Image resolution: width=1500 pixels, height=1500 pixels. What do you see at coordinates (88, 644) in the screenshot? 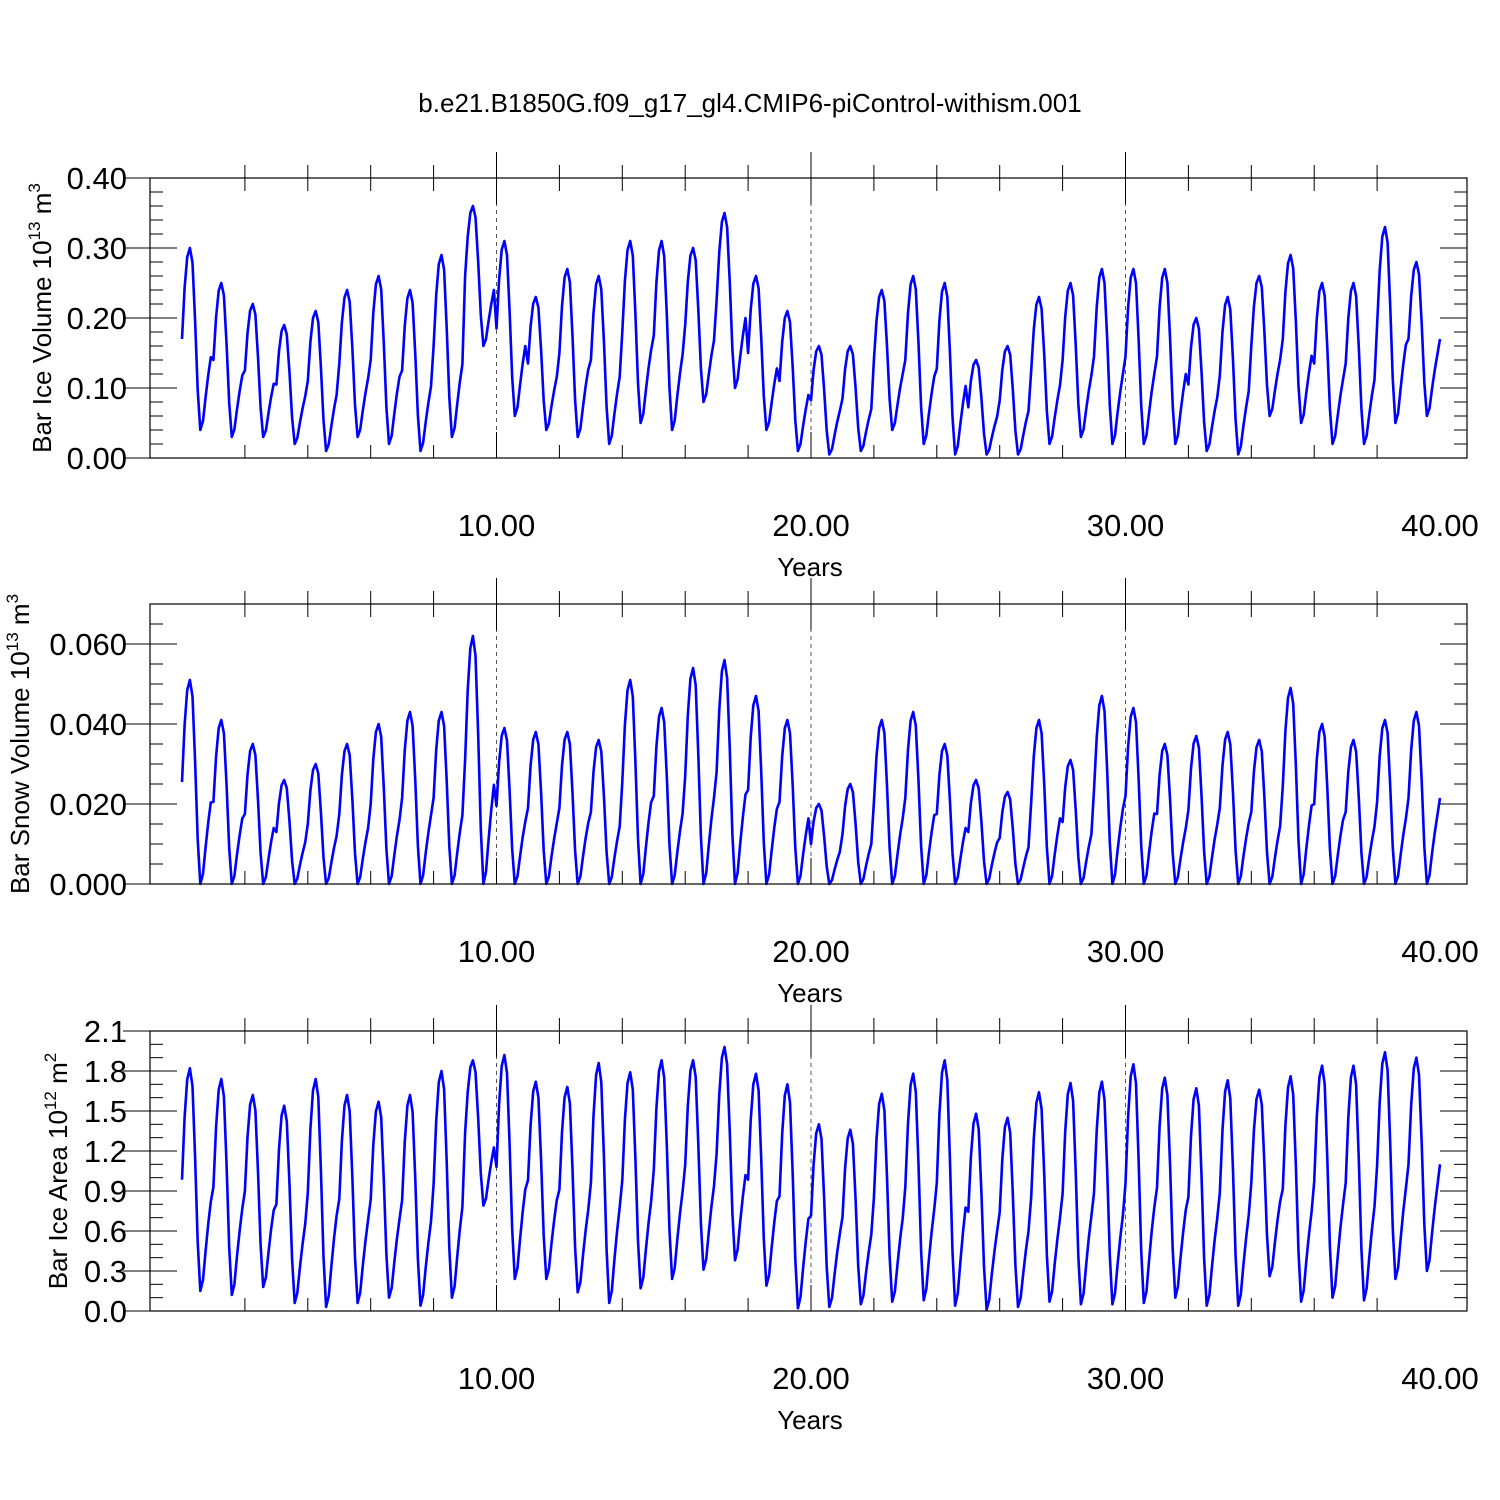
I see `y-tick-label: 0.060` at bounding box center [88, 644].